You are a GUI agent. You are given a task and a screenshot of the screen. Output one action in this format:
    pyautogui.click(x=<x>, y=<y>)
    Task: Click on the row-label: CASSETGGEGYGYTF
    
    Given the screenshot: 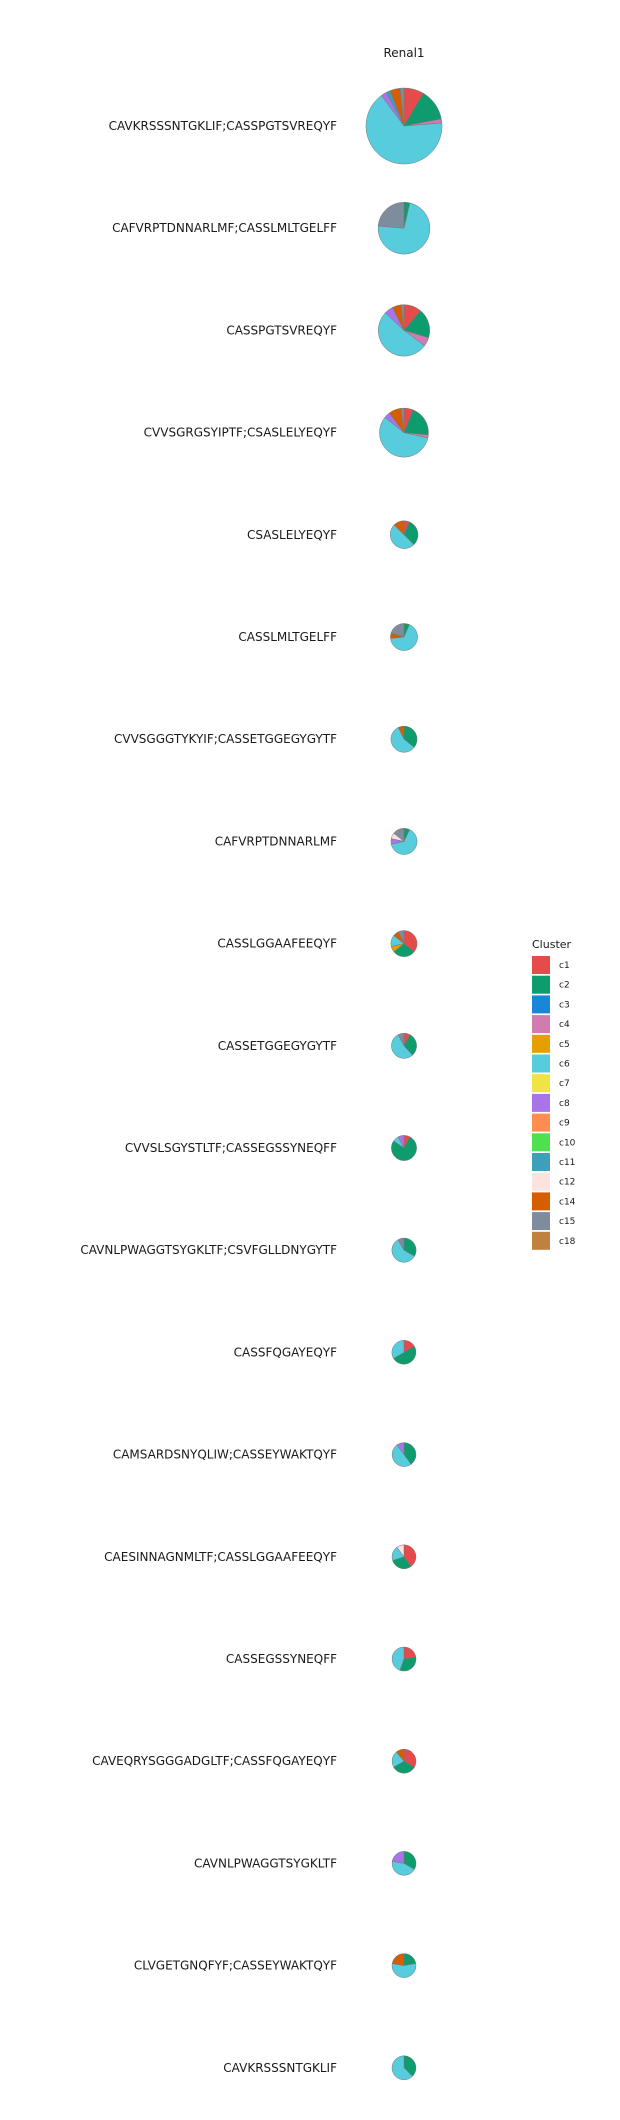 What is the action you would take?
    pyautogui.click(x=277, y=1046)
    